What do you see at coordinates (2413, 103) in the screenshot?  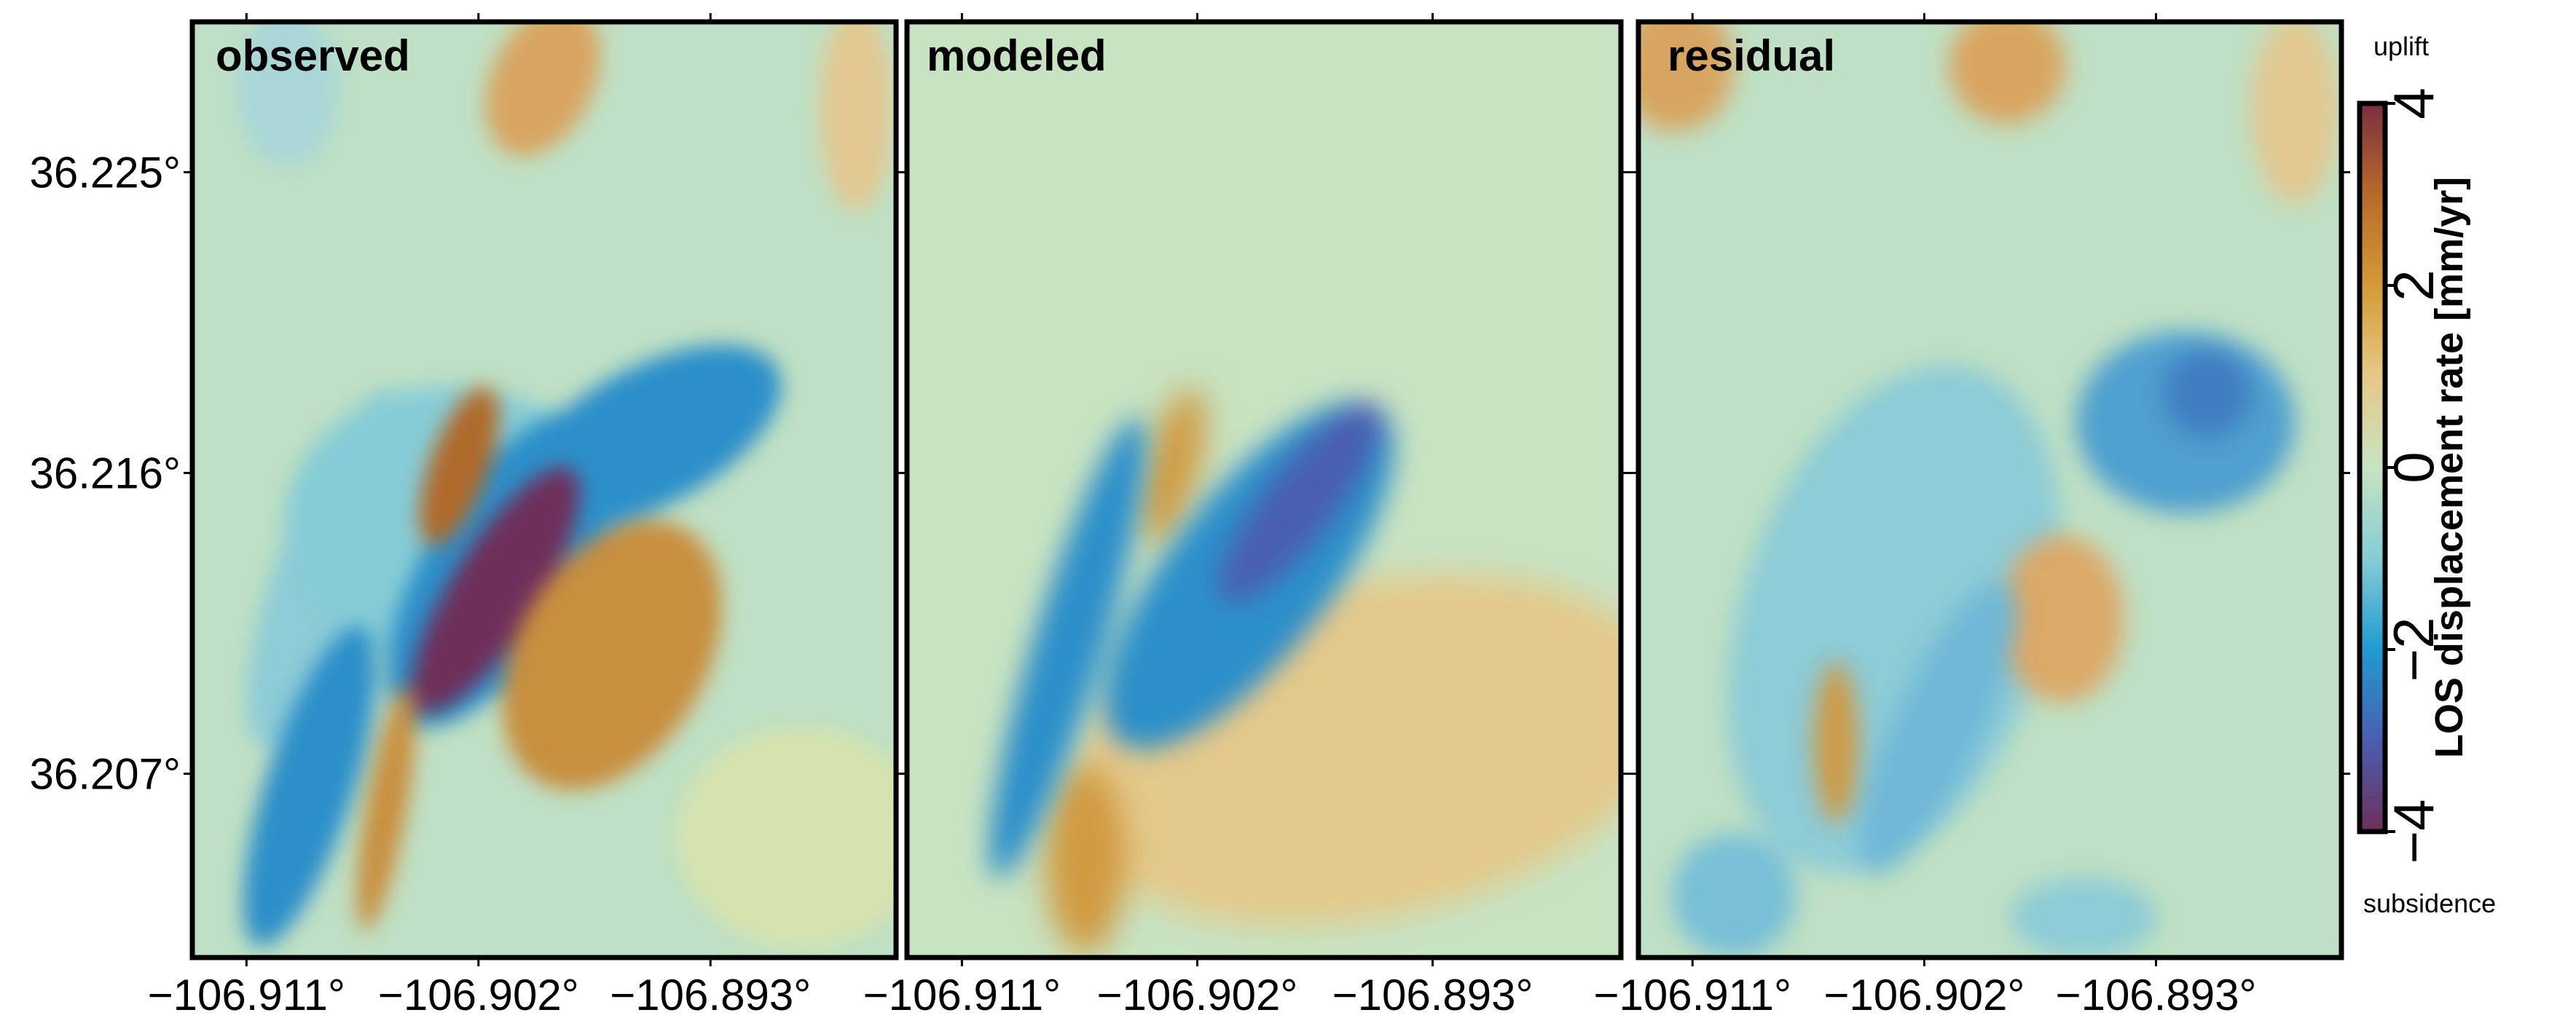 I see `colorbar-tick-label: 4` at bounding box center [2413, 103].